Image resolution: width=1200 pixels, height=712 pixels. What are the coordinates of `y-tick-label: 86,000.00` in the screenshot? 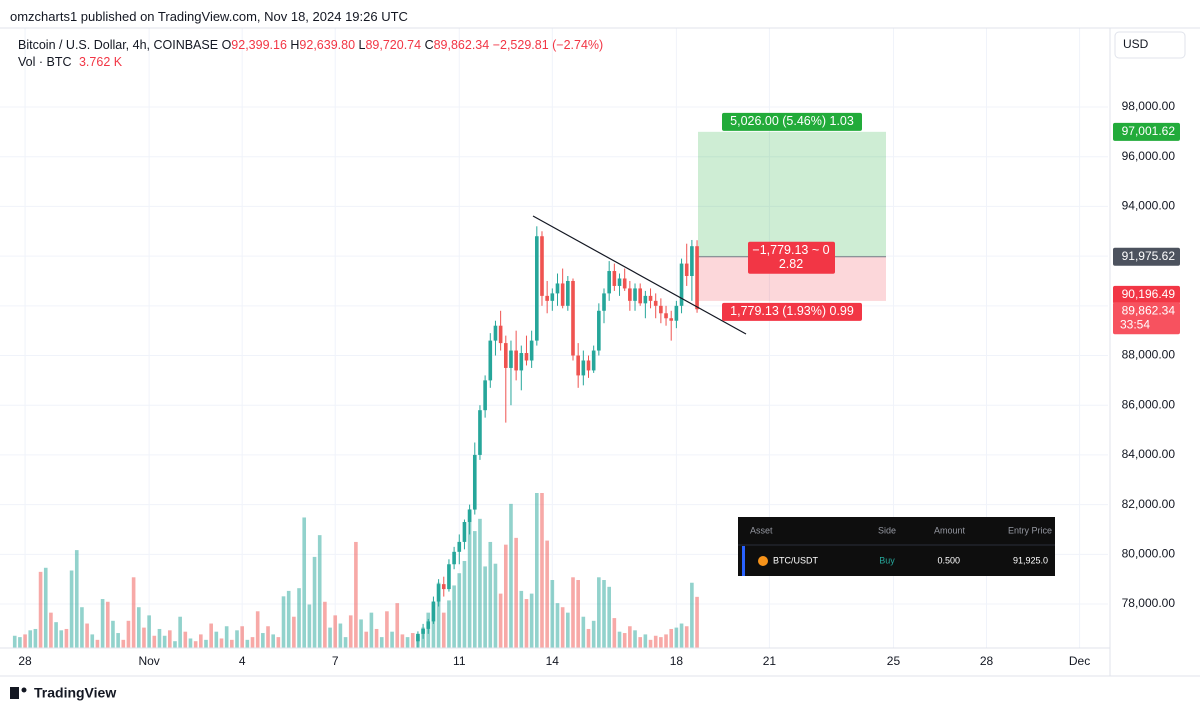 It's located at (1149, 404).